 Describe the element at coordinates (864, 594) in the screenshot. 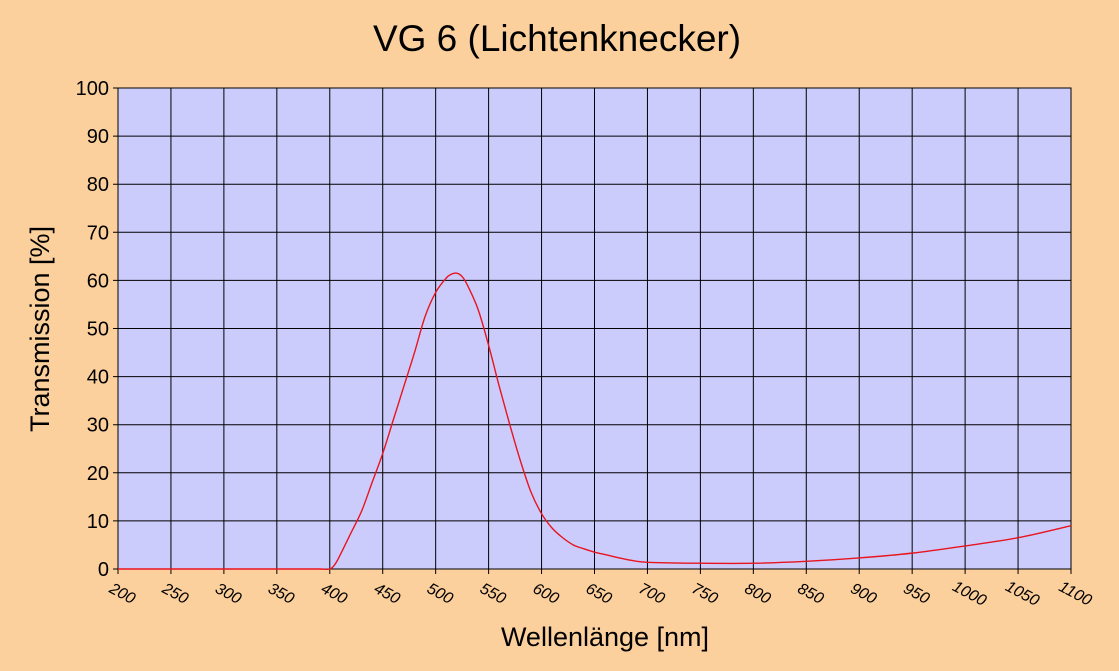

I see `x-tick-label: 900` at that location.